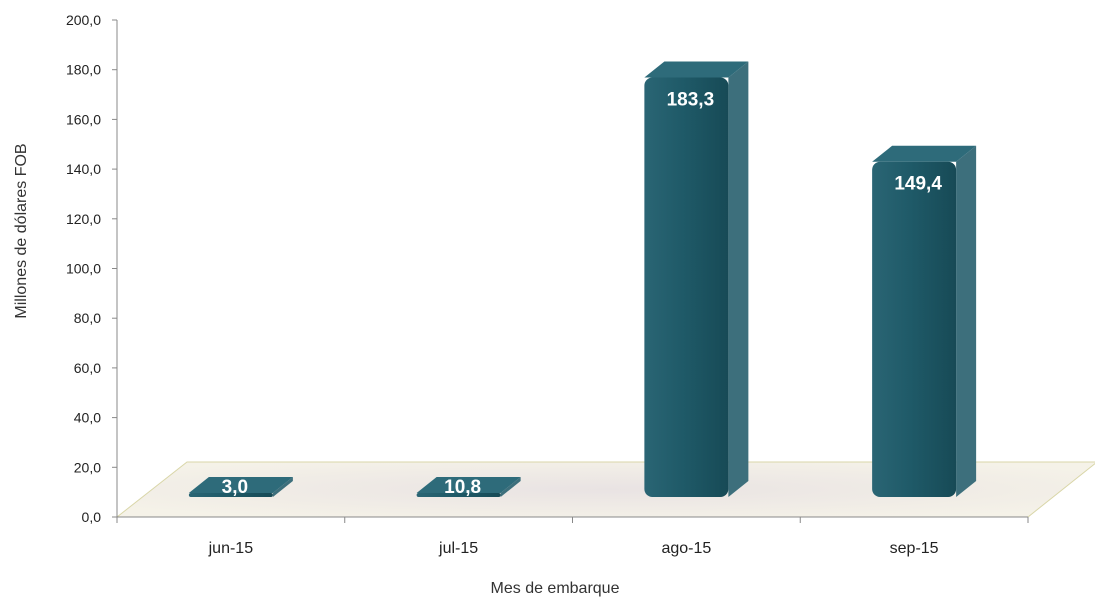 This screenshot has width=1095, height=602. What do you see at coordinates (231, 548) in the screenshot?
I see `x-tick-label: jun-15` at bounding box center [231, 548].